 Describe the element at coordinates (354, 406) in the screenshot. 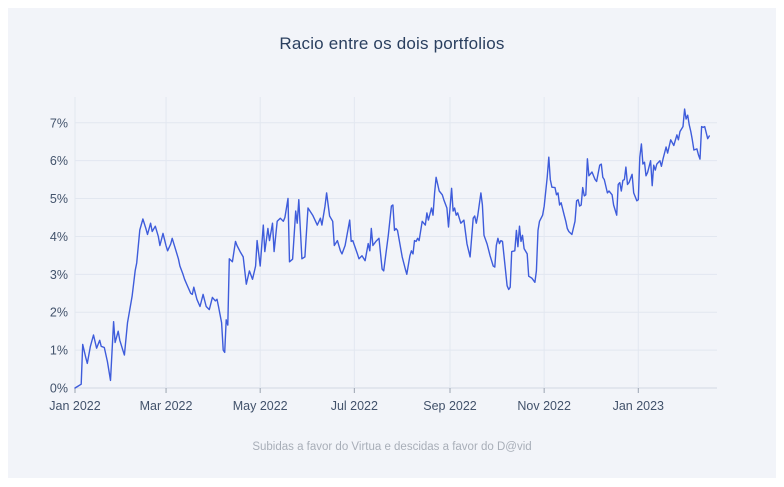

I see `x-tick-label: Jul 2022` at that location.